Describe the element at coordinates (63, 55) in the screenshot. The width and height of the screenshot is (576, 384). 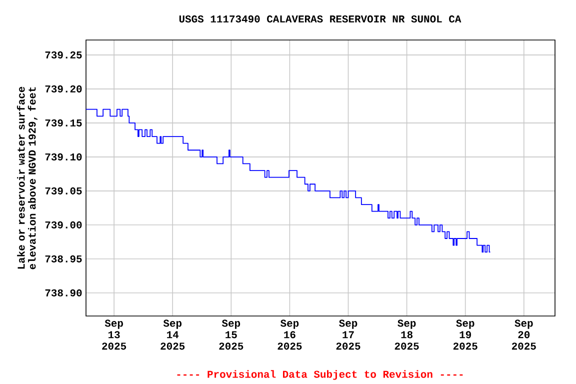
I see `y-tick-label: 739.25` at that location.